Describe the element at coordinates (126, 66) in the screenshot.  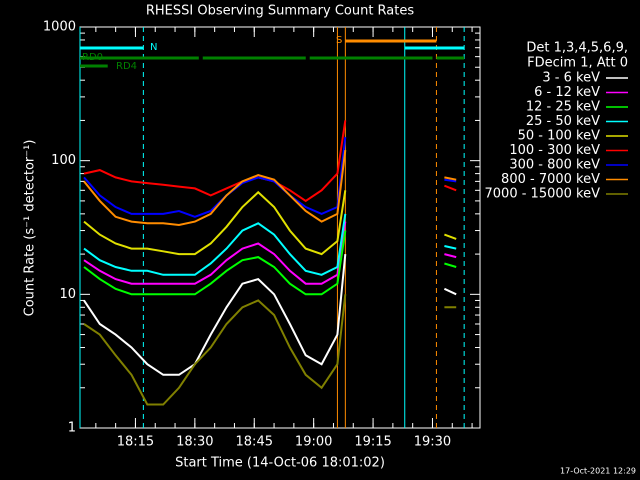
I see `flag-label: RD4` at that location.